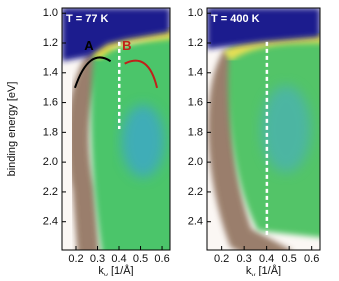 This screenshot has width=339, height=281. What do you see at coordinates (89, 45) in the screenshot?
I see `annotation: A` at bounding box center [89, 45].